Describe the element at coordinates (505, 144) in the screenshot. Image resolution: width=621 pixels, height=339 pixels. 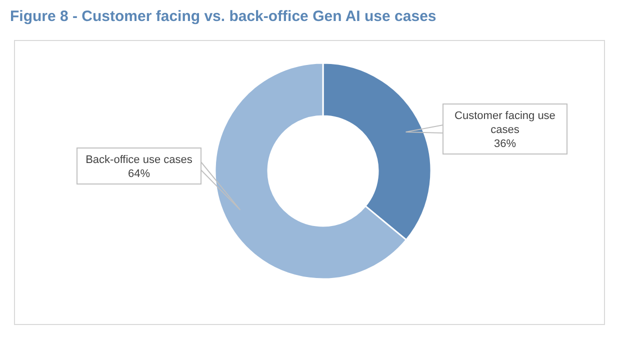
I see `data-label: 36%` at that location.